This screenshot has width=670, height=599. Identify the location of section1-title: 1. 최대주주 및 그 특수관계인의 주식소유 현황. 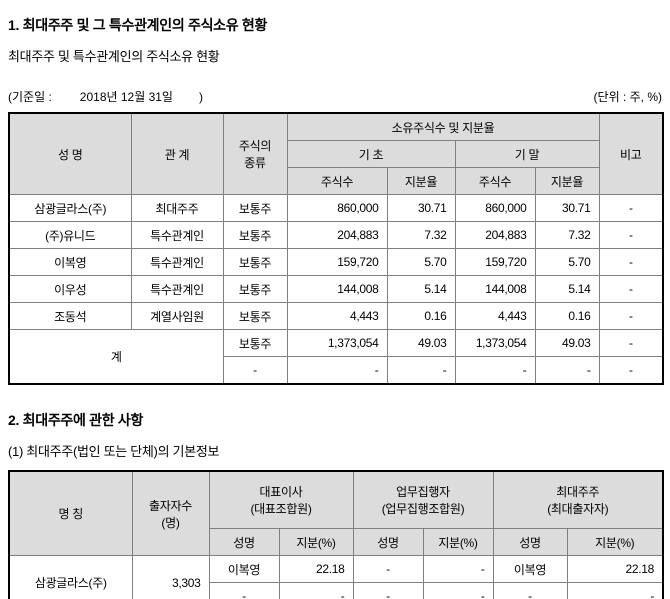
(138, 25).